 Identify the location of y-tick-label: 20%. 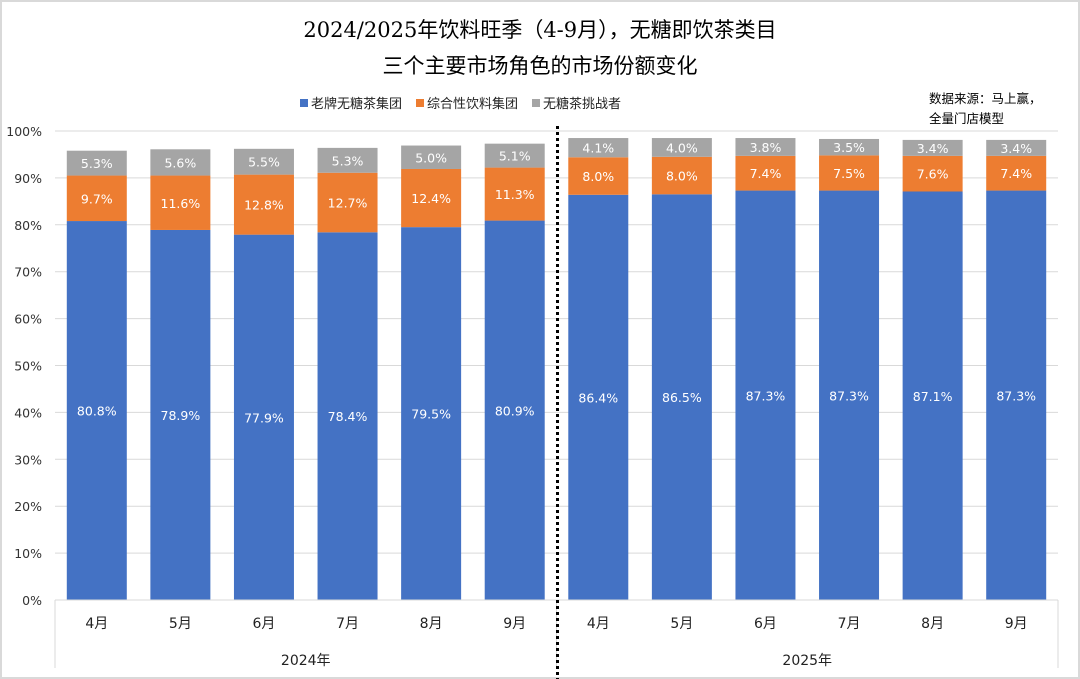
(28, 506).